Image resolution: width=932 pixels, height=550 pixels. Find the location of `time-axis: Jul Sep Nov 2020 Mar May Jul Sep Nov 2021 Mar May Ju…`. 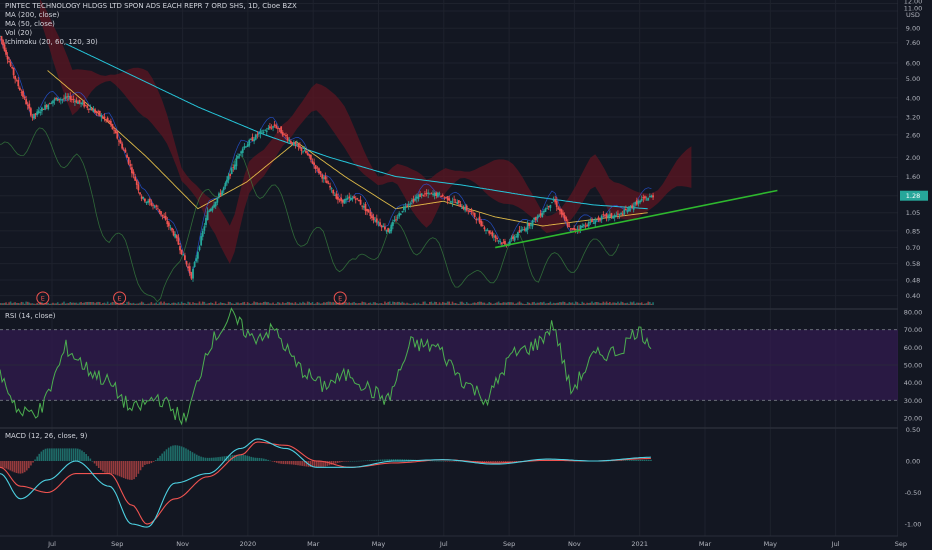

time-axis: Jul Sep Nov 2020 Mar May Jul Sep Nov 2021 Mar May Ju… is located at coordinates (477, 544).